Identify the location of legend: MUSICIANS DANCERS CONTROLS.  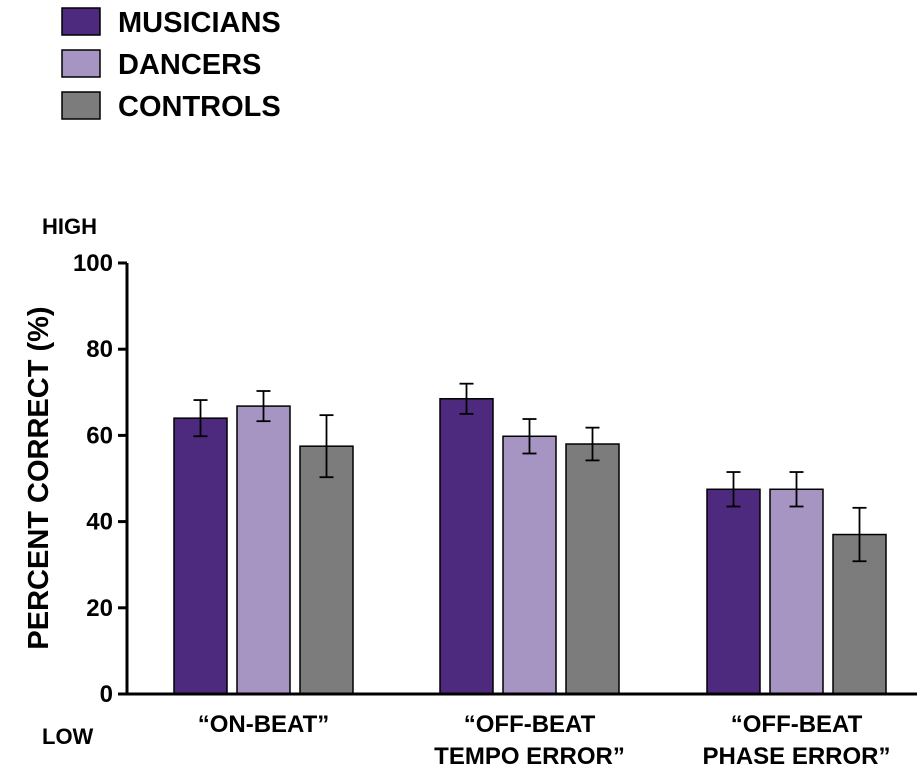
(171, 65).